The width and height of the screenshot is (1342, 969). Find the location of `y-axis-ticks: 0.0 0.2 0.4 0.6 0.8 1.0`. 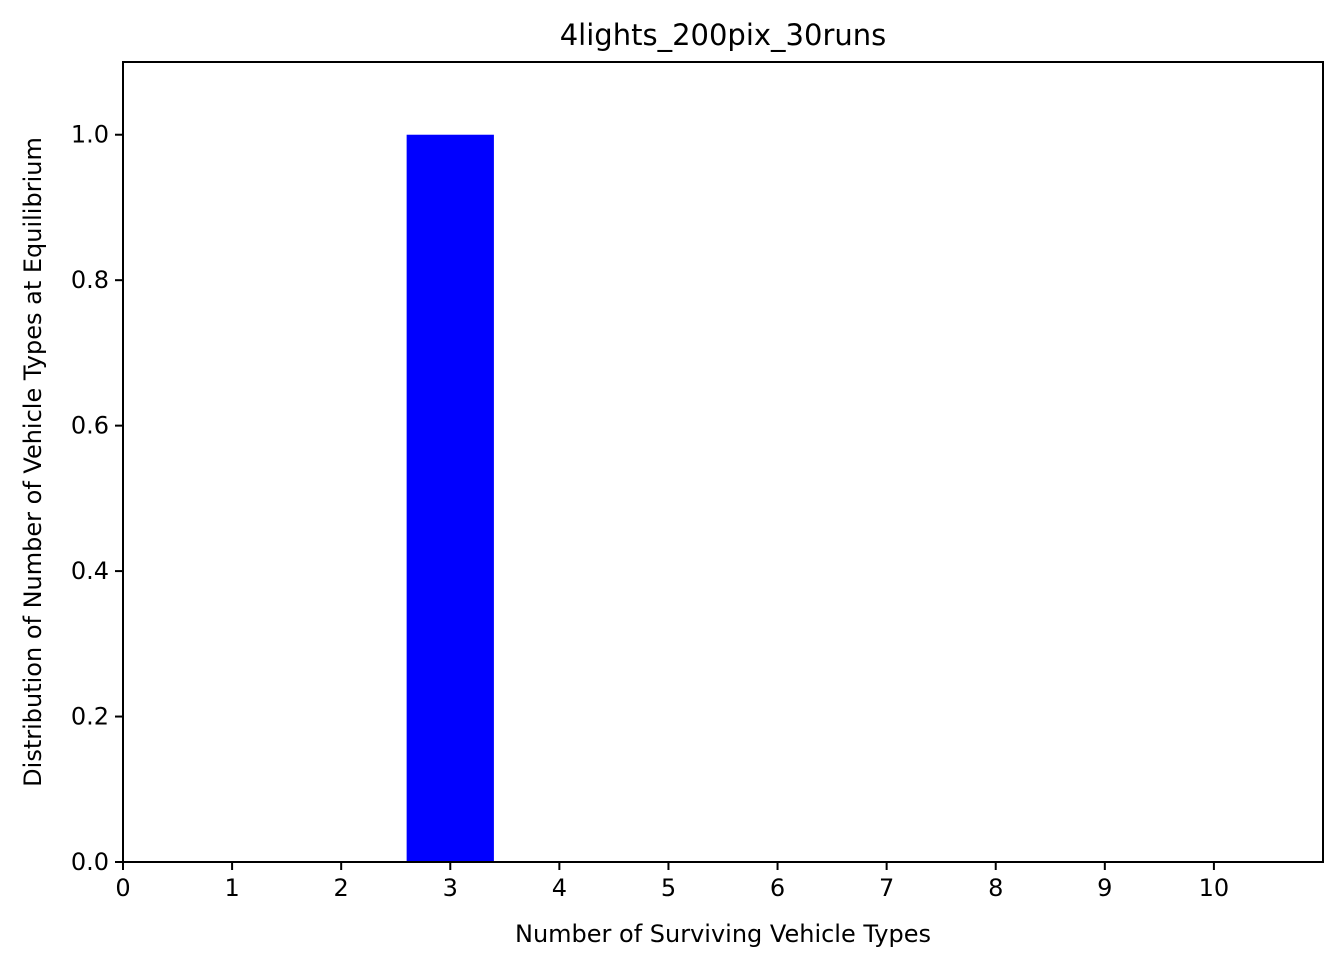

y-axis-ticks: 0.0 0.2 0.4 0.6 0.8 1.0 is located at coordinates (97, 498).